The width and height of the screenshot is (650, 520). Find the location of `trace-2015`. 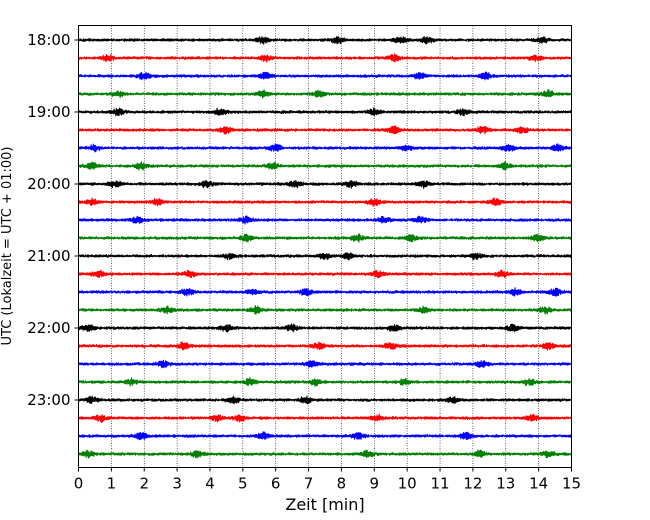

trace-2015 is located at coordinates (325, 202).